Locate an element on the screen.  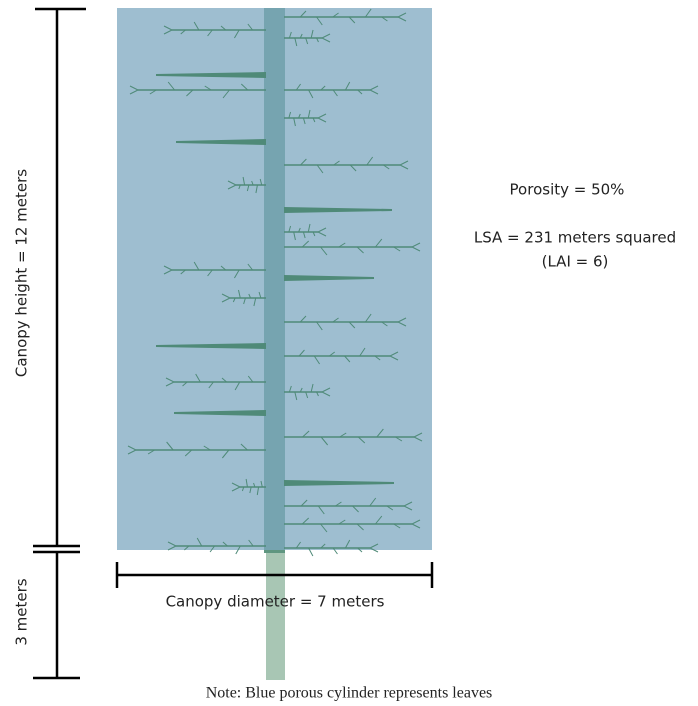
canopy-diameter-label: Canopy diameter = 7 meters is located at coordinates (275, 602).